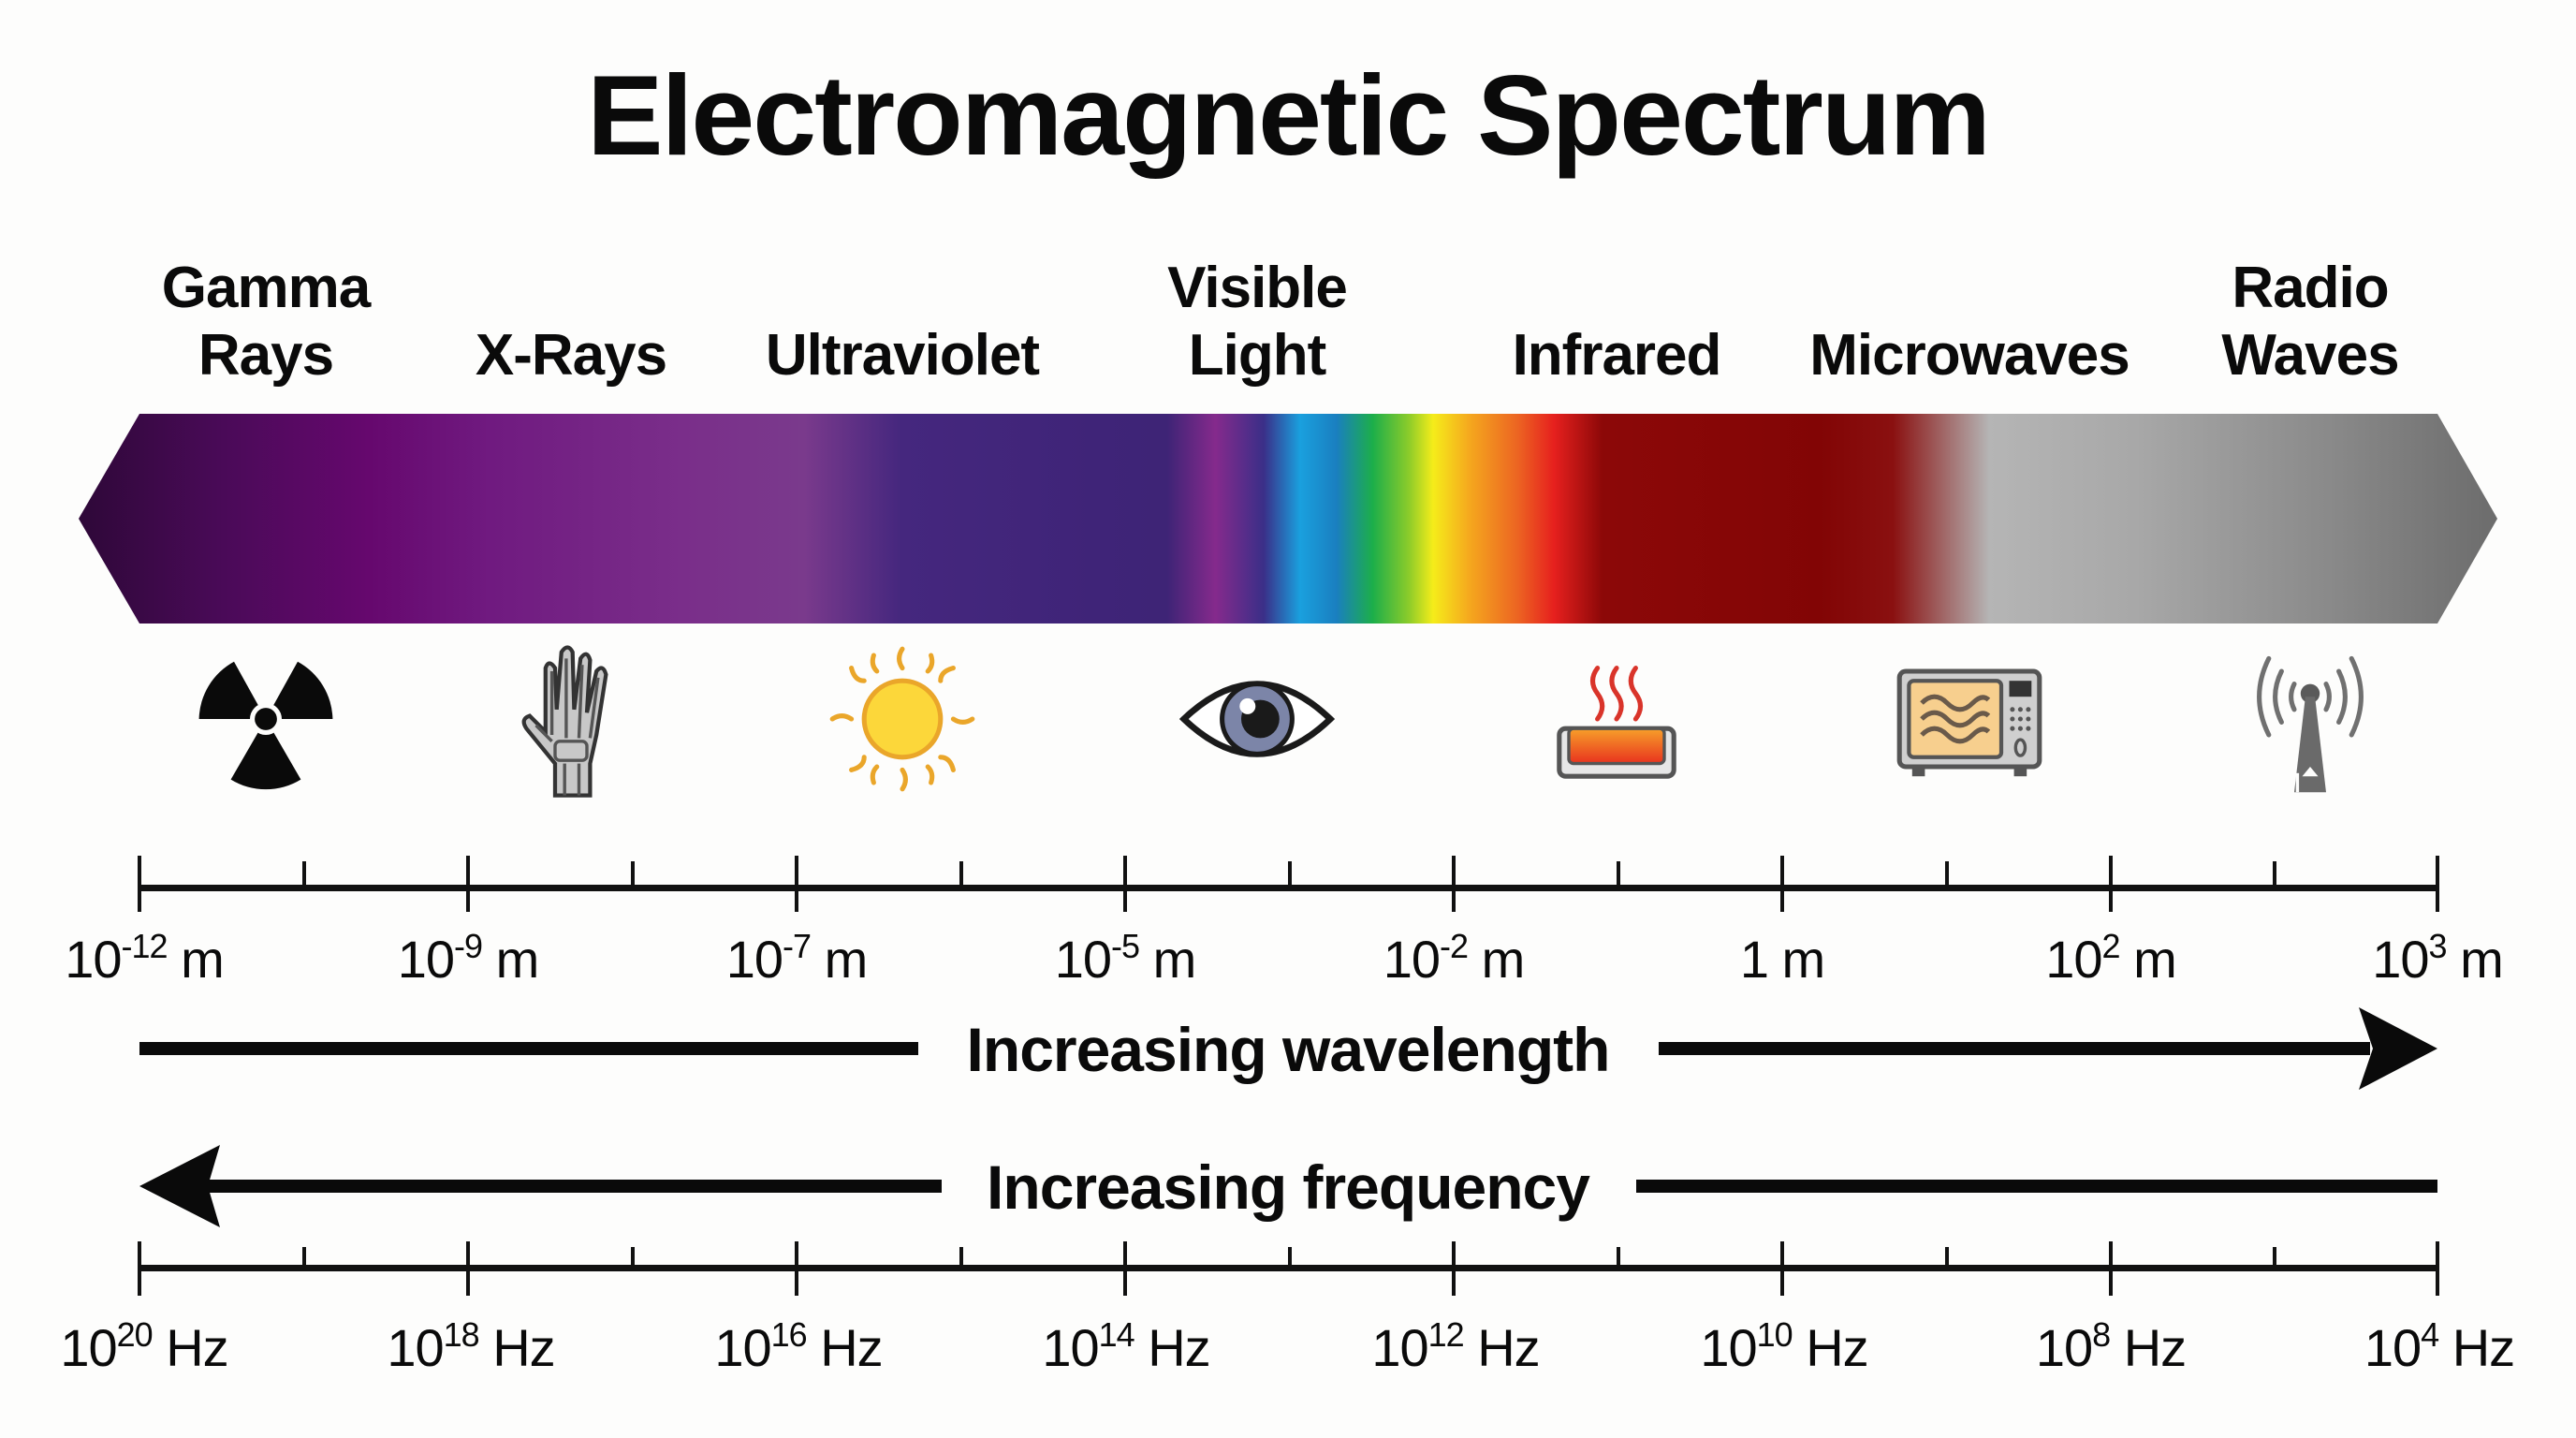 The height and width of the screenshot is (1438, 2576). What do you see at coordinates (1969, 719) in the screenshot?
I see `microwave-oven-icon` at bounding box center [1969, 719].